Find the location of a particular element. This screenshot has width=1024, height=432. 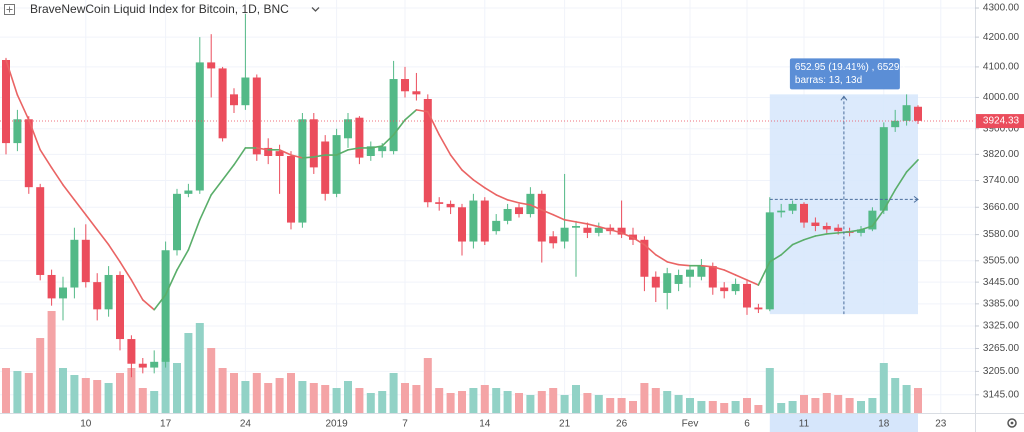

y-tick-label: 3145.00 is located at coordinates (1001, 394).